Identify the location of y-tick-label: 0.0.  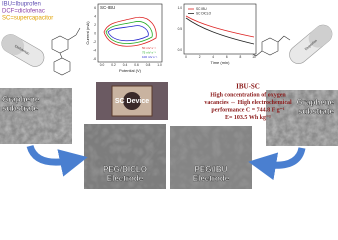
(180, 50).